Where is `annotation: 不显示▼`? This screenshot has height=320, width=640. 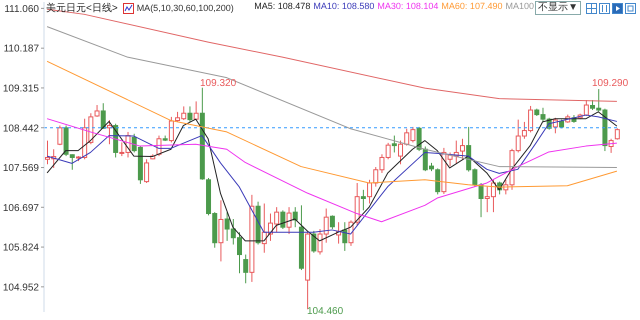
annotation: 不显示▼ is located at coordinates (558, 8).